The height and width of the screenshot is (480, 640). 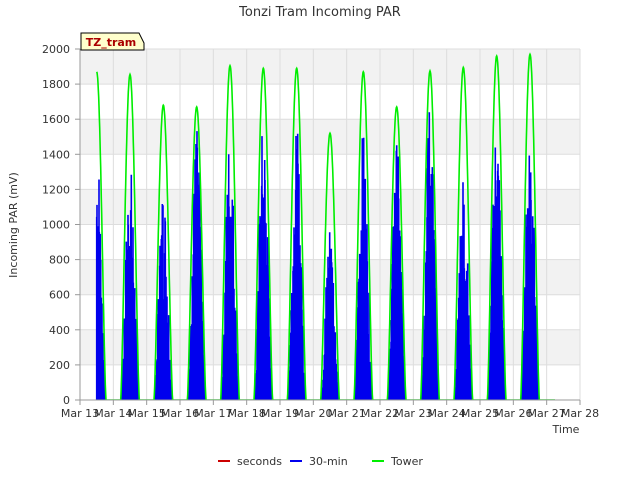 What do you see at coordinates (66, 400) in the screenshot?
I see `y-tick-label: 0` at bounding box center [66, 400].